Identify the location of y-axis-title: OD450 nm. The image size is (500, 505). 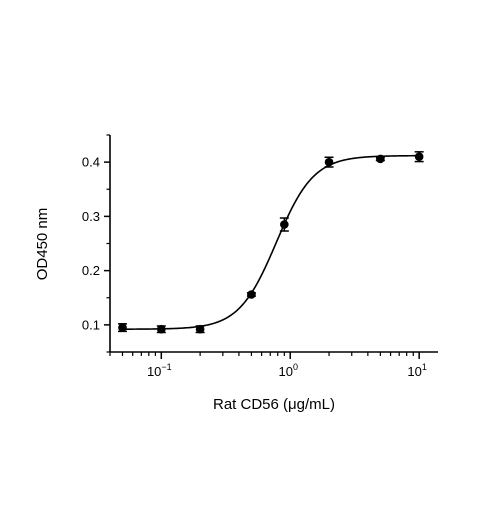
(42, 244).